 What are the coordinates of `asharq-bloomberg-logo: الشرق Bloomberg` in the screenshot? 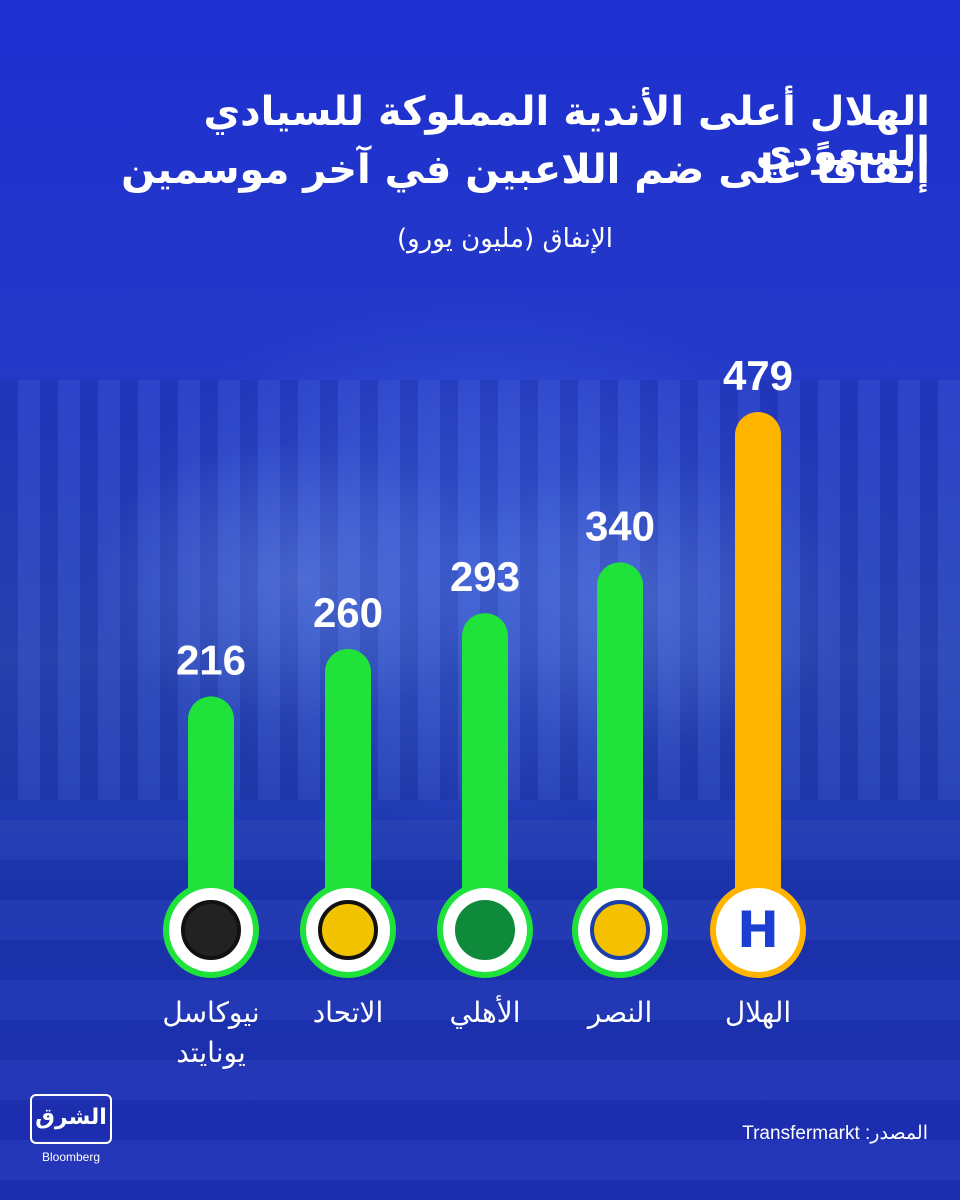 It's located at (71, 1132).